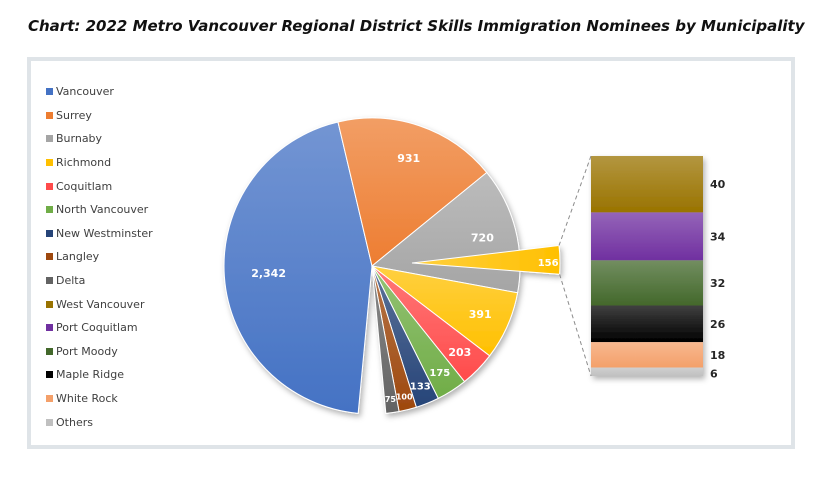  I want to click on legend-label: Surrey, so click(74, 115).